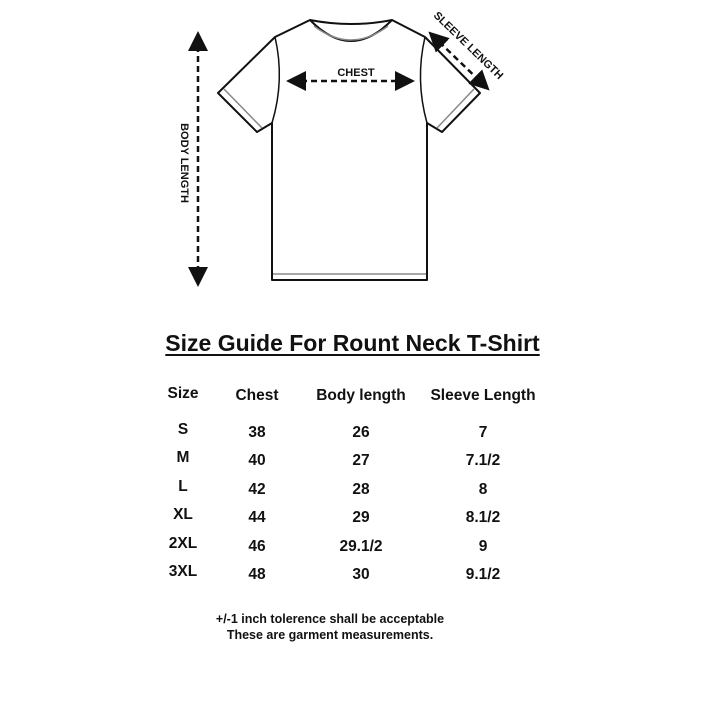  Describe the element at coordinates (257, 395) in the screenshot. I see `header-chest: Chest` at that location.